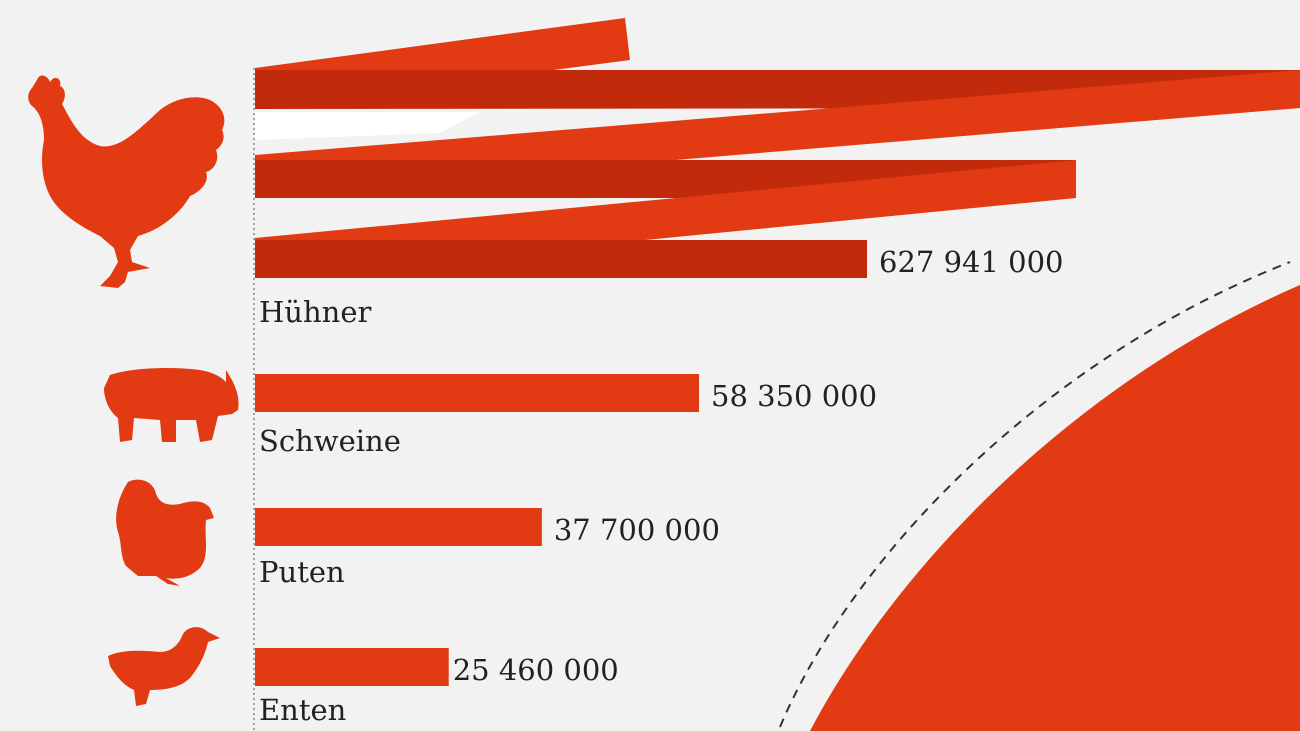 The height and width of the screenshot is (731, 1300). I want to click on turkey-icon, so click(165, 532).